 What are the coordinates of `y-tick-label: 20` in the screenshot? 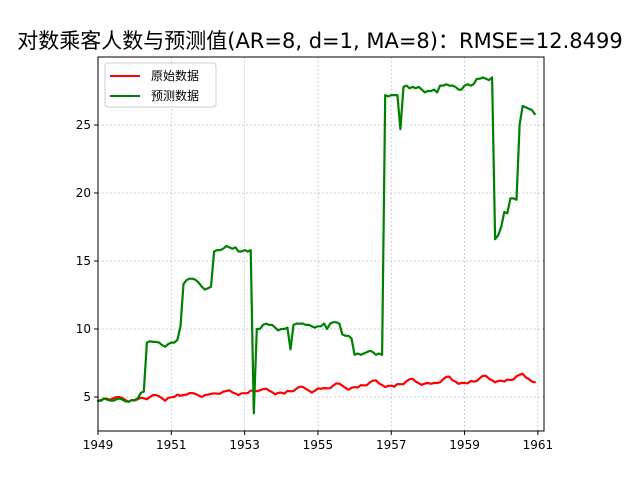 It's located at (83, 193).